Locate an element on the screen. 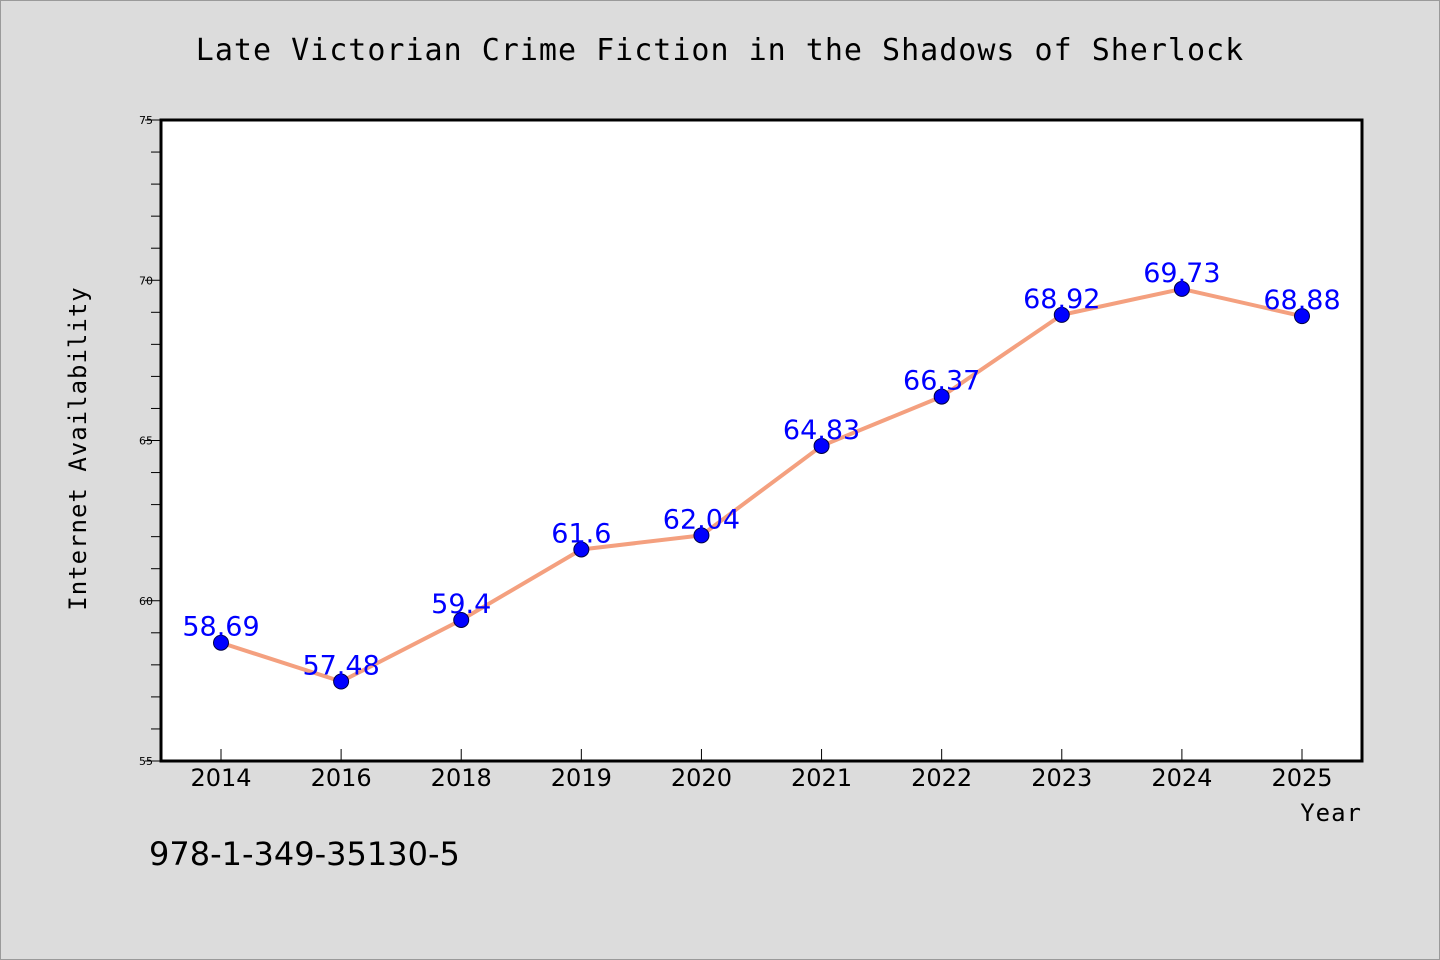  data-label: 68.92 is located at coordinates (1061, 299).